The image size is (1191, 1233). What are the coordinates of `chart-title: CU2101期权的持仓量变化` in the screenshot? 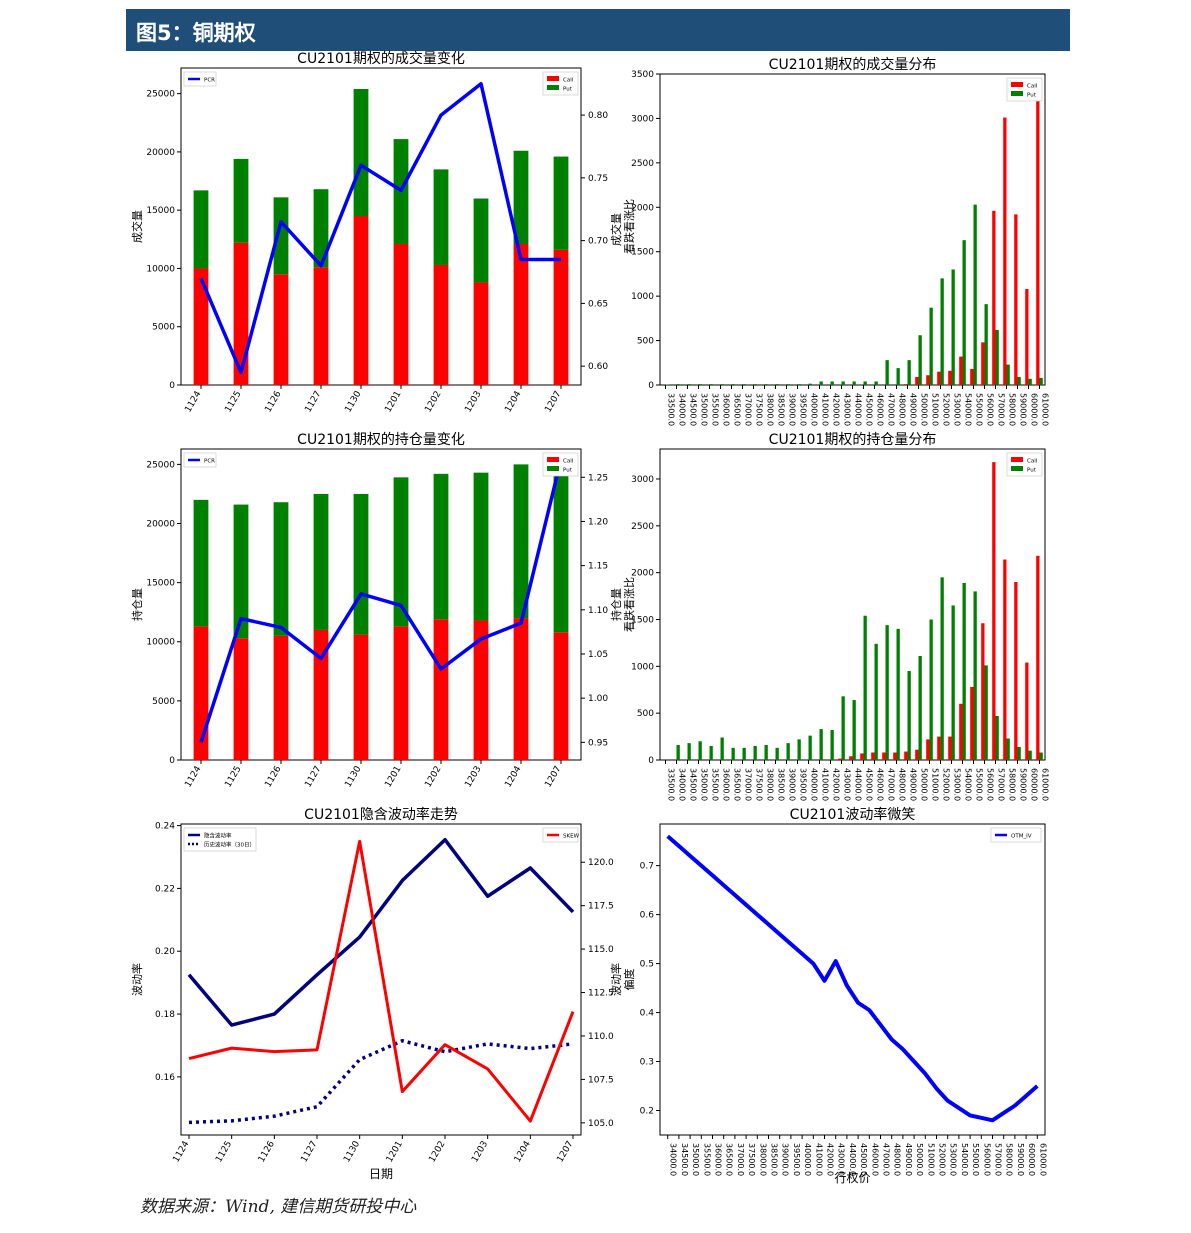 It's located at (381, 440).